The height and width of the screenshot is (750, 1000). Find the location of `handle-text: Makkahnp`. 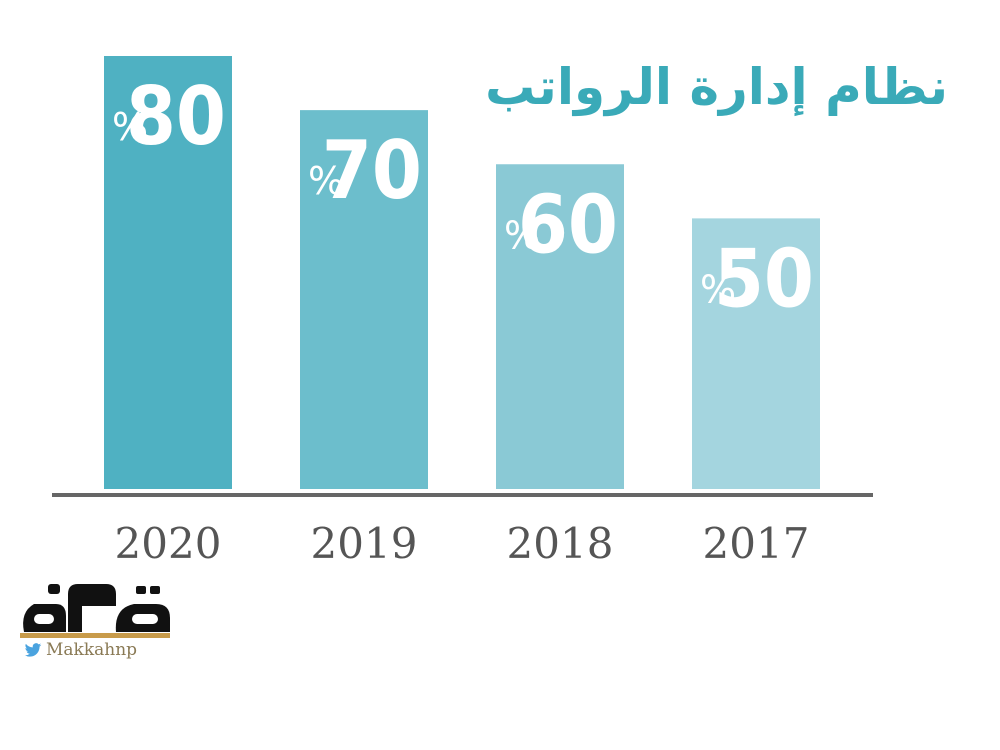

handle-text: Makkahnp is located at coordinates (92, 650).